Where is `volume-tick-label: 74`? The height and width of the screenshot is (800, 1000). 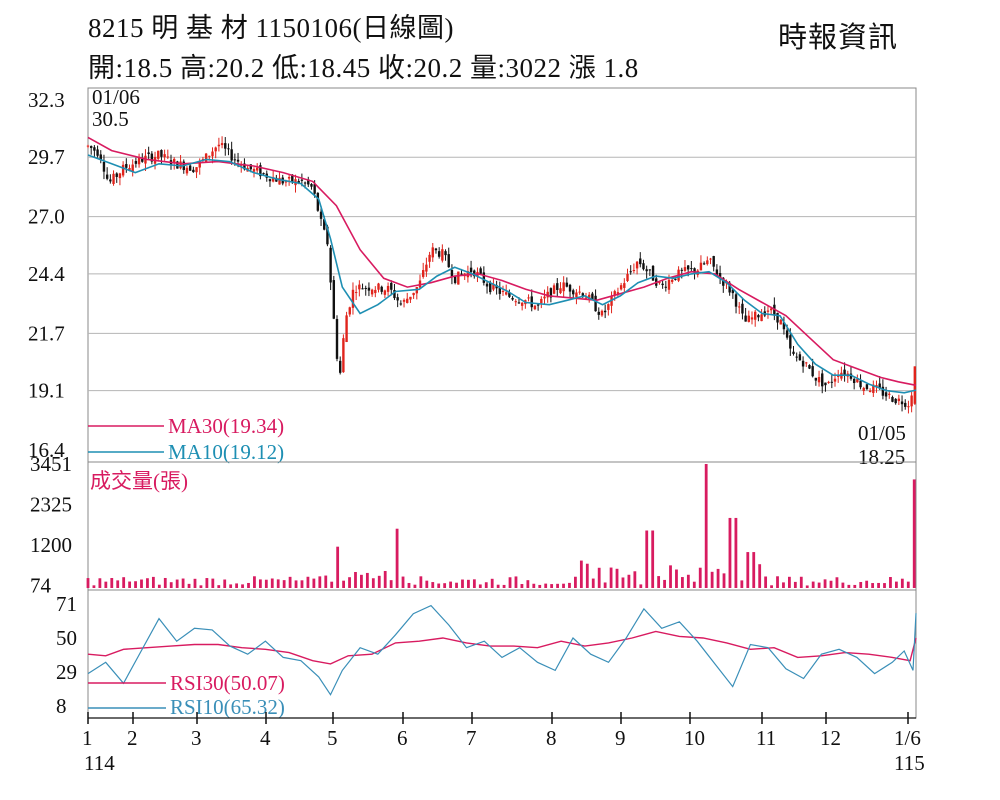
volume-tick-label: 74 is located at coordinates (41, 585).